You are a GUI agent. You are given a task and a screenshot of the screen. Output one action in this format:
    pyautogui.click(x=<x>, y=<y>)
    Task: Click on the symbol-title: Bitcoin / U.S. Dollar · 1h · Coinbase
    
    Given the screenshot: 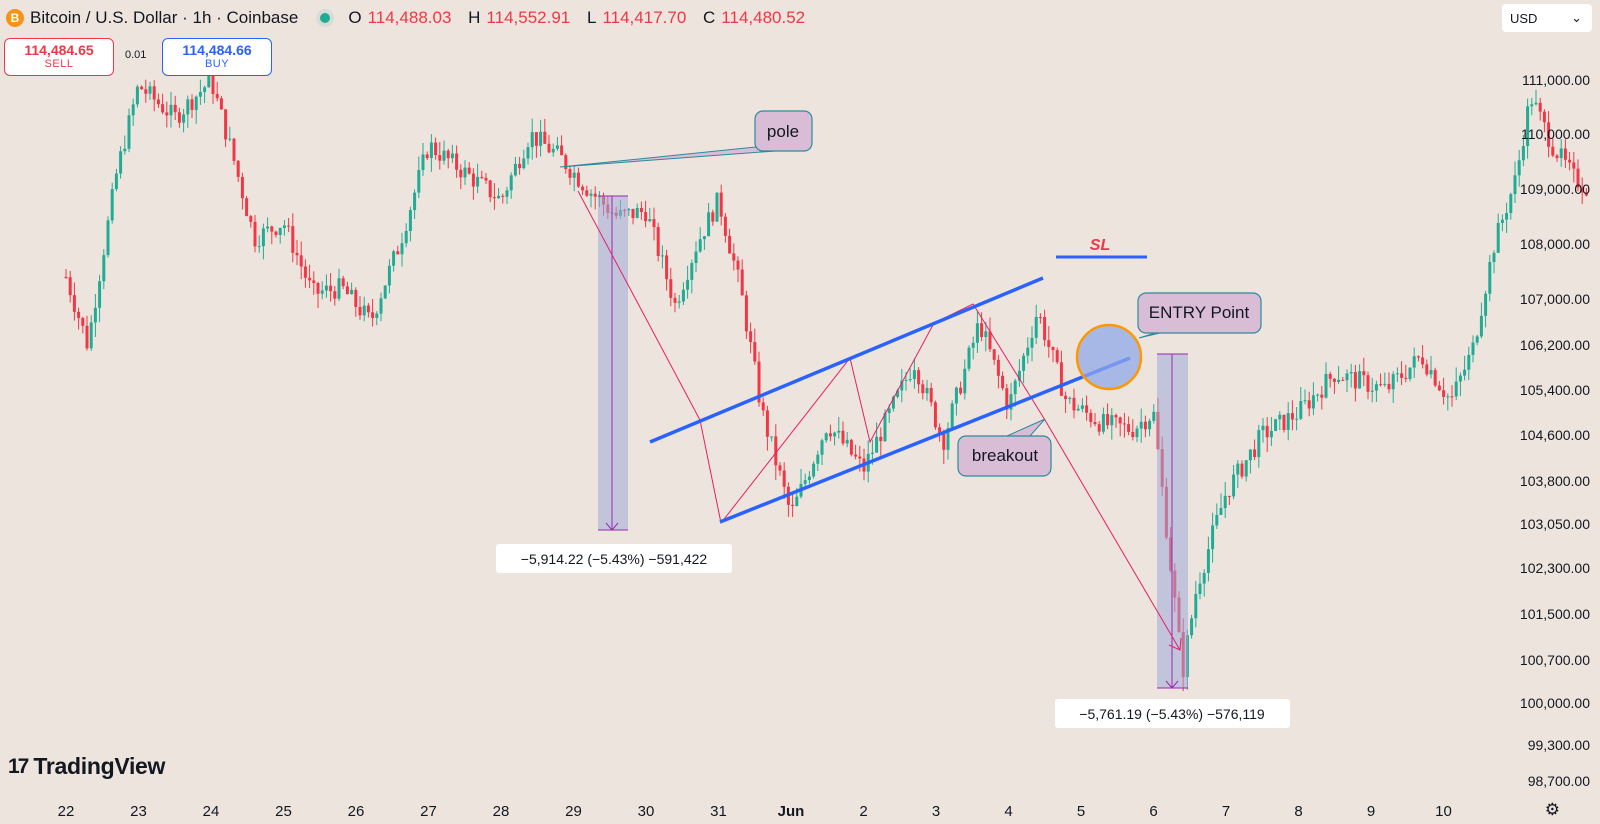 What is the action you would take?
    pyautogui.click(x=164, y=17)
    